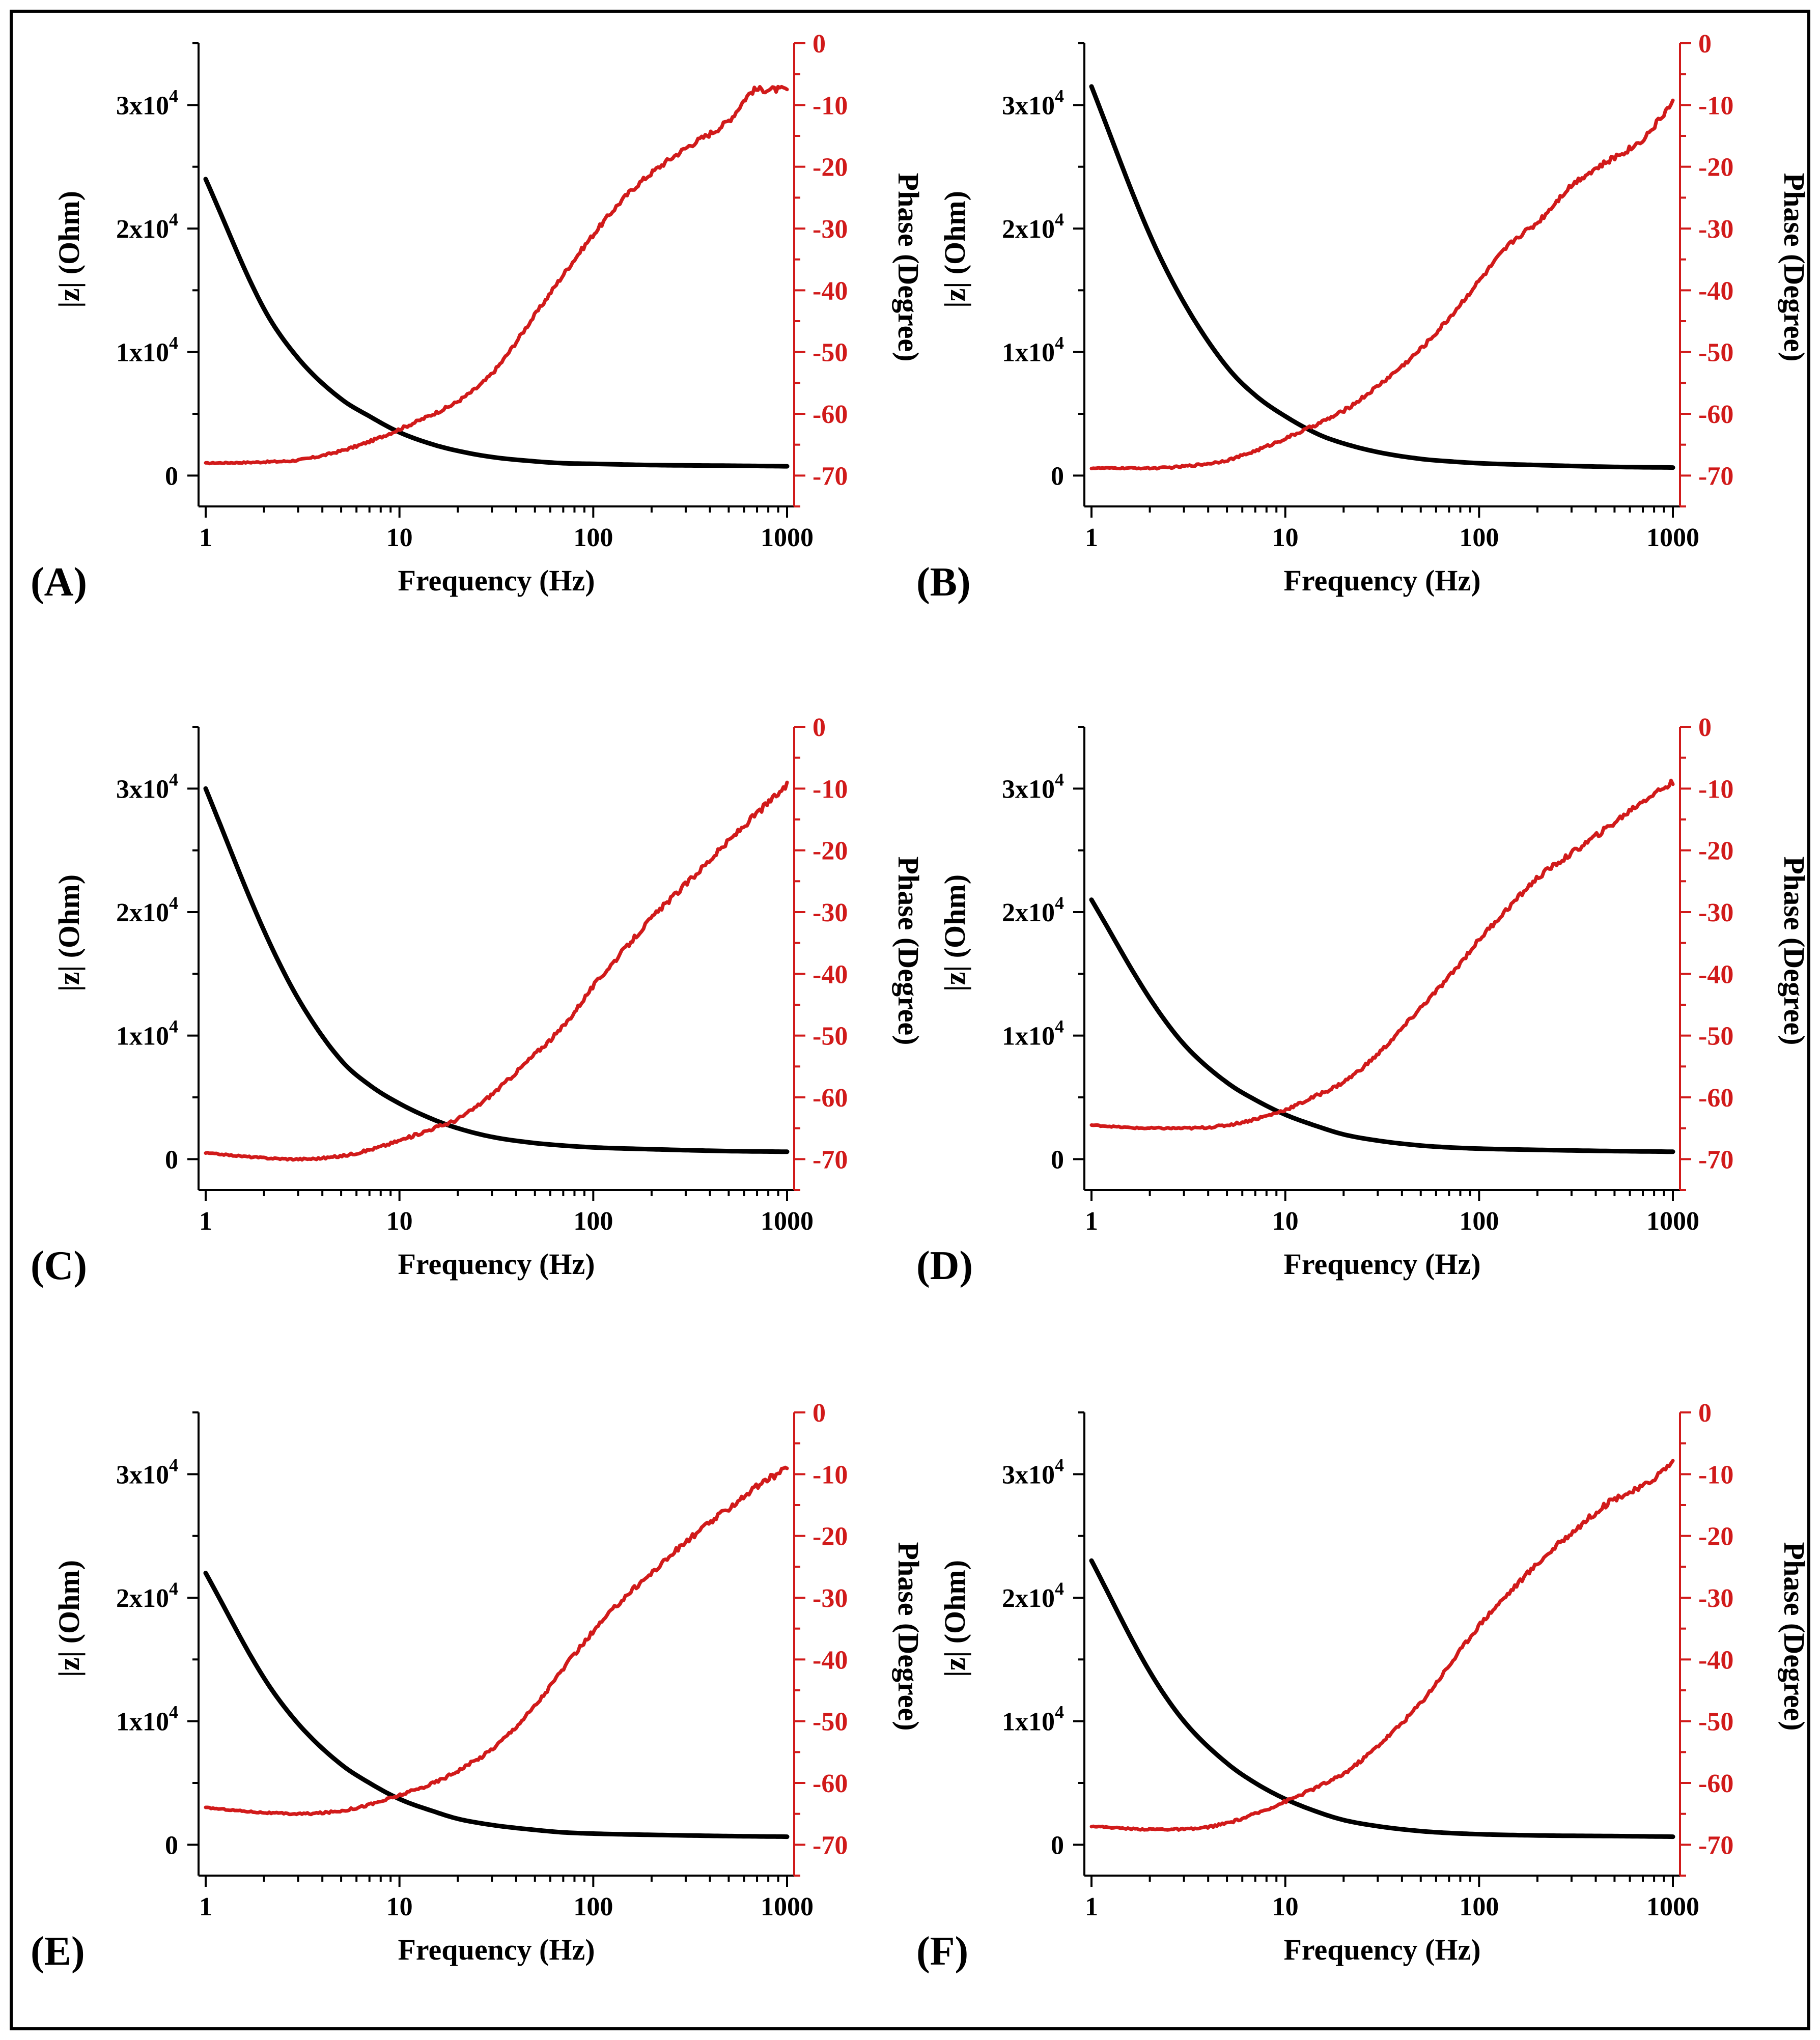 This screenshot has width=1820, height=2040. I want to click on y-right-tick-label: 0, so click(819, 44).